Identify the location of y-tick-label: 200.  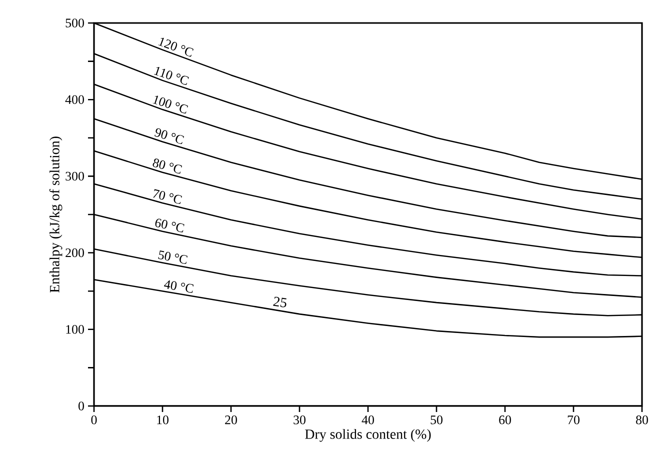
(75, 253).